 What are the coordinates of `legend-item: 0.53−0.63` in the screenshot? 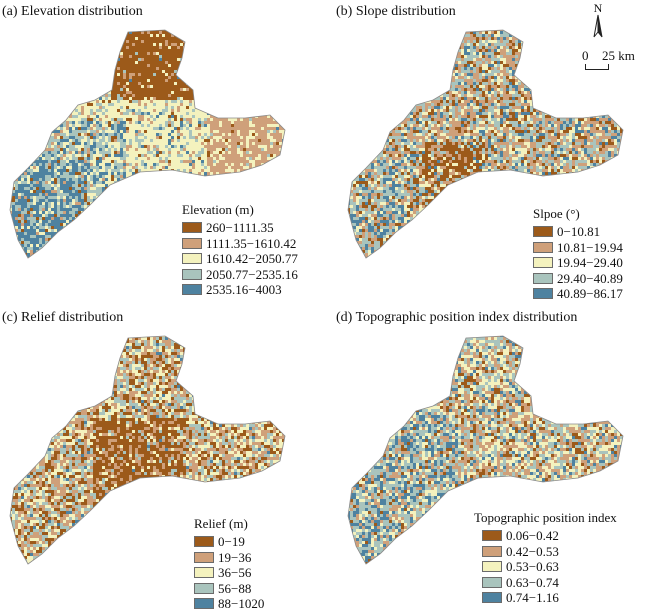 It's located at (549, 567).